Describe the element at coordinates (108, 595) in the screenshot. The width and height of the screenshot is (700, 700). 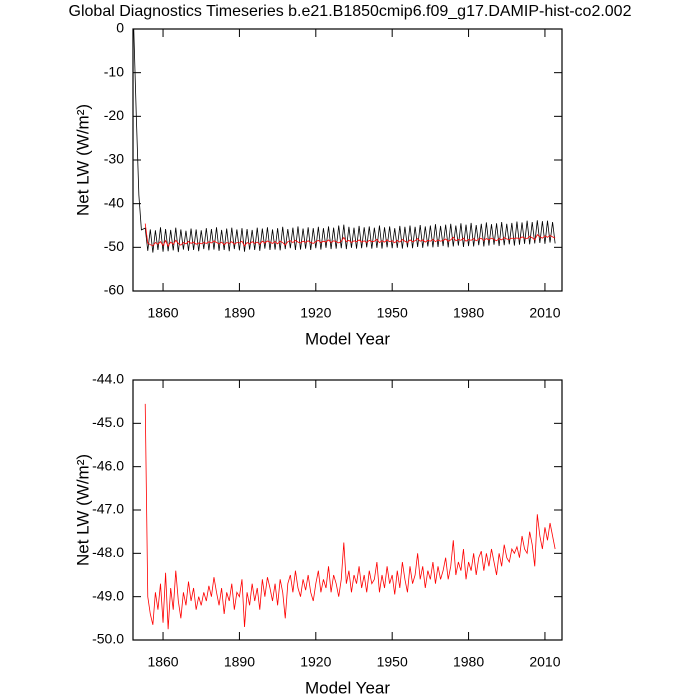
I see `y-tick-label: -49.0` at that location.